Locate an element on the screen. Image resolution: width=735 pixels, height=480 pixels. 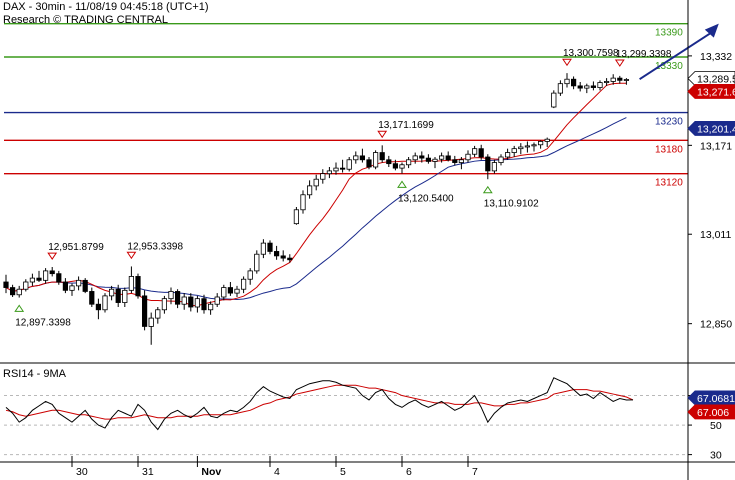
high-label: 13,171.1699 is located at coordinates (406, 125).